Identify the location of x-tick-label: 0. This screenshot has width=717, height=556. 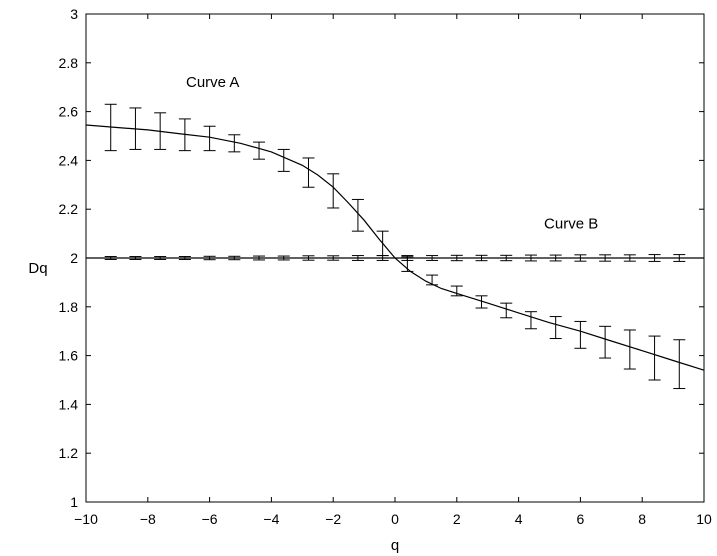
(395, 519).